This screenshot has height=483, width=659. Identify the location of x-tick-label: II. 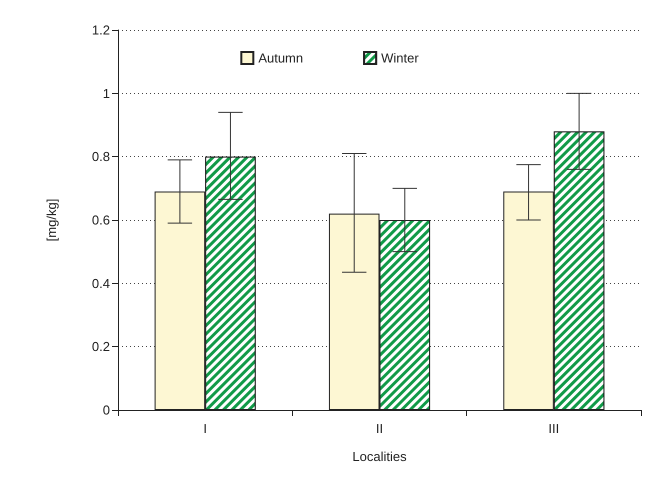
(380, 428).